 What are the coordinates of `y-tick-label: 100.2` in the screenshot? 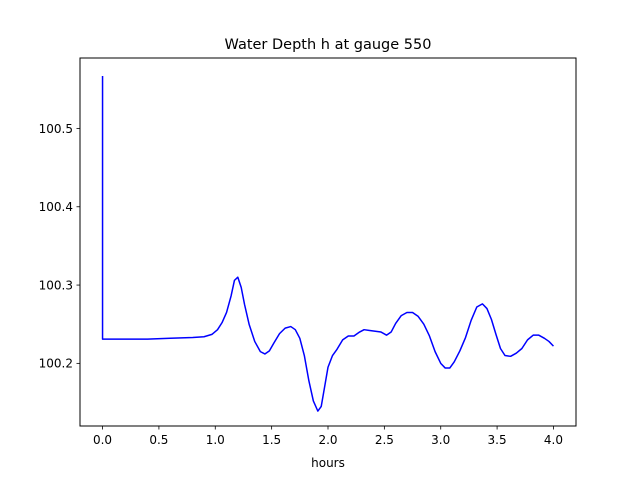 It's located at (56, 364).